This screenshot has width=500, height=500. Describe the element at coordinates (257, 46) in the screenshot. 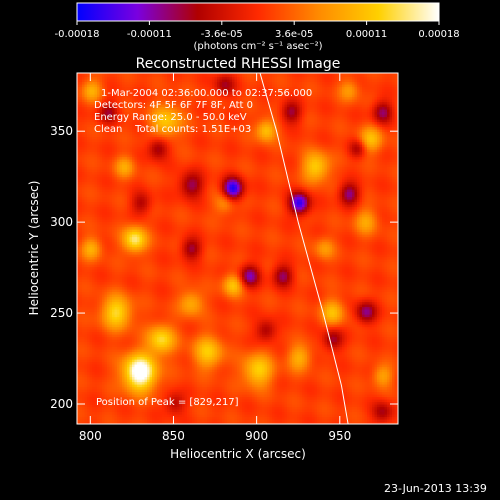

I see `colorbar-label: (photons cm⁻² s⁻¹ asec⁻²)` at that location.